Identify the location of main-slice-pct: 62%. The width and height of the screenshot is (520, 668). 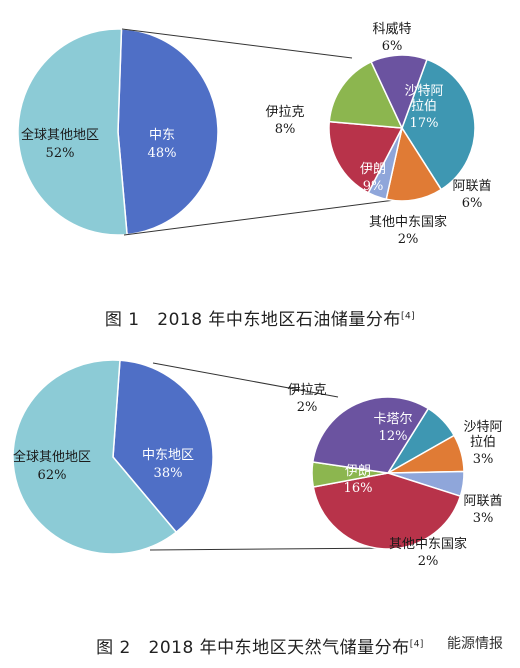
(52, 475).